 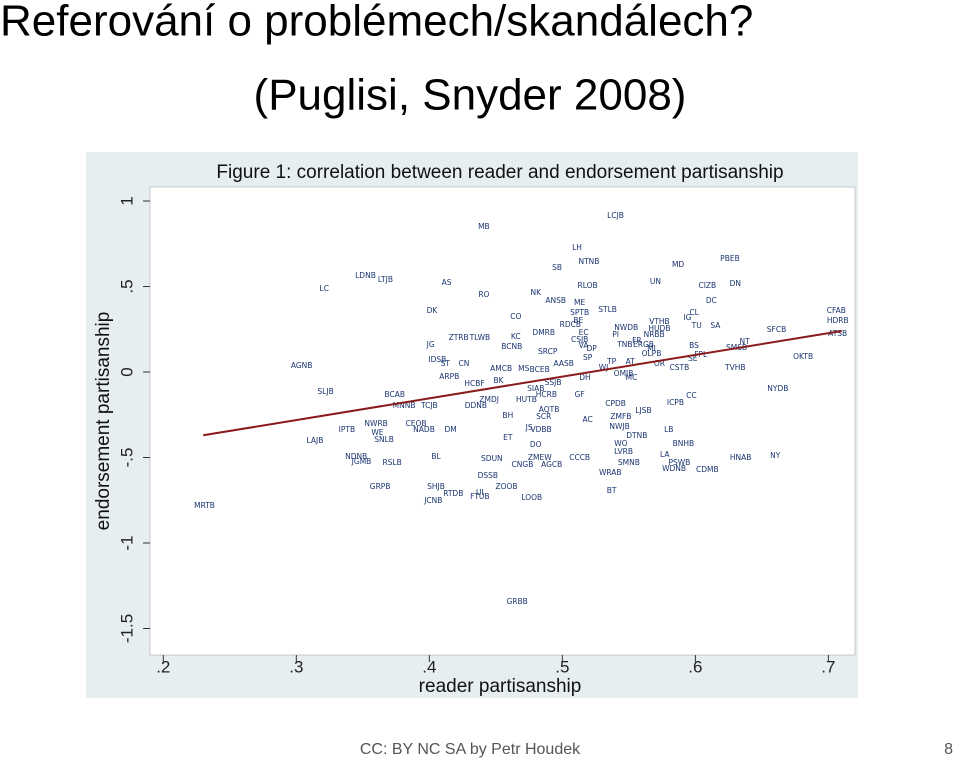 What do you see at coordinates (615, 334) in the screenshot?
I see `point-label: PI` at bounding box center [615, 334].